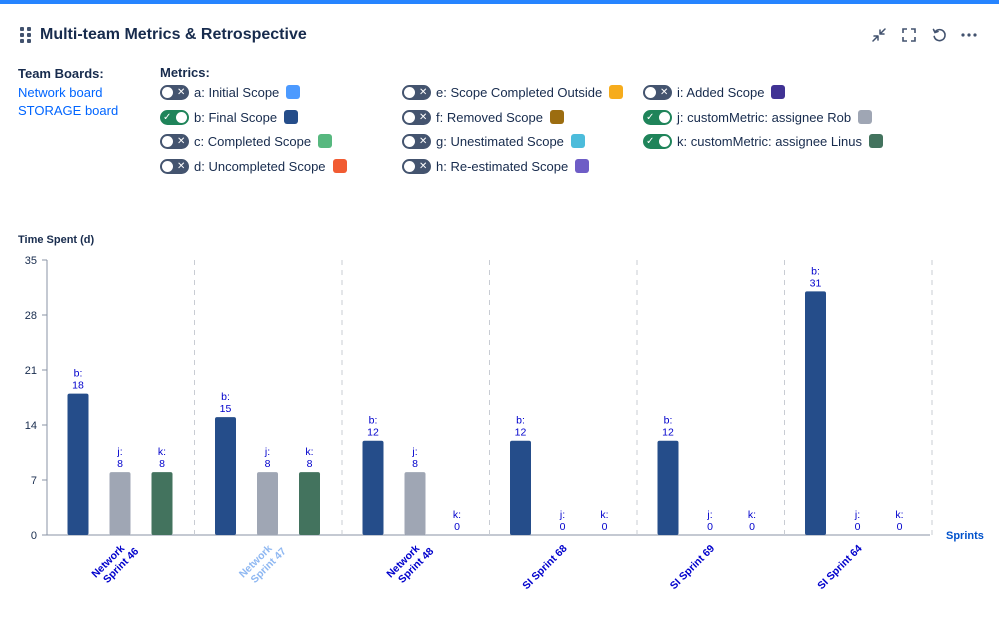 The image size is (999, 621). What do you see at coordinates (769, 141) in the screenshot?
I see `metric-label: k: customMetric: assignee Linus` at bounding box center [769, 141].